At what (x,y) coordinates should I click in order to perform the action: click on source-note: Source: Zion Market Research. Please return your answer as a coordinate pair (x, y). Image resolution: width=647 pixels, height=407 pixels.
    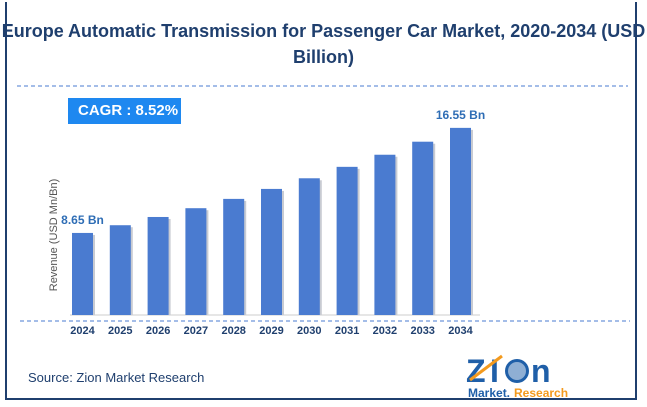
    Looking at the image, I should click on (116, 377).